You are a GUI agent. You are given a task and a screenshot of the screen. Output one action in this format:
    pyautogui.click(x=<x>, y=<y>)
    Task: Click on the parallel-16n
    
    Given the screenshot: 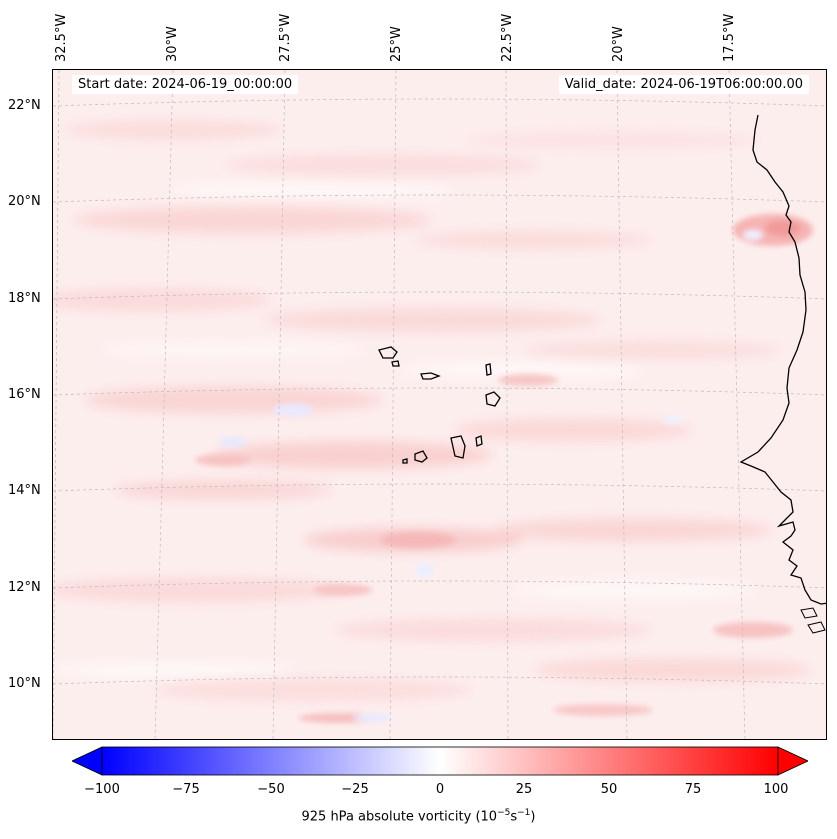 What is the action you would take?
    pyautogui.click(x=439, y=391)
    